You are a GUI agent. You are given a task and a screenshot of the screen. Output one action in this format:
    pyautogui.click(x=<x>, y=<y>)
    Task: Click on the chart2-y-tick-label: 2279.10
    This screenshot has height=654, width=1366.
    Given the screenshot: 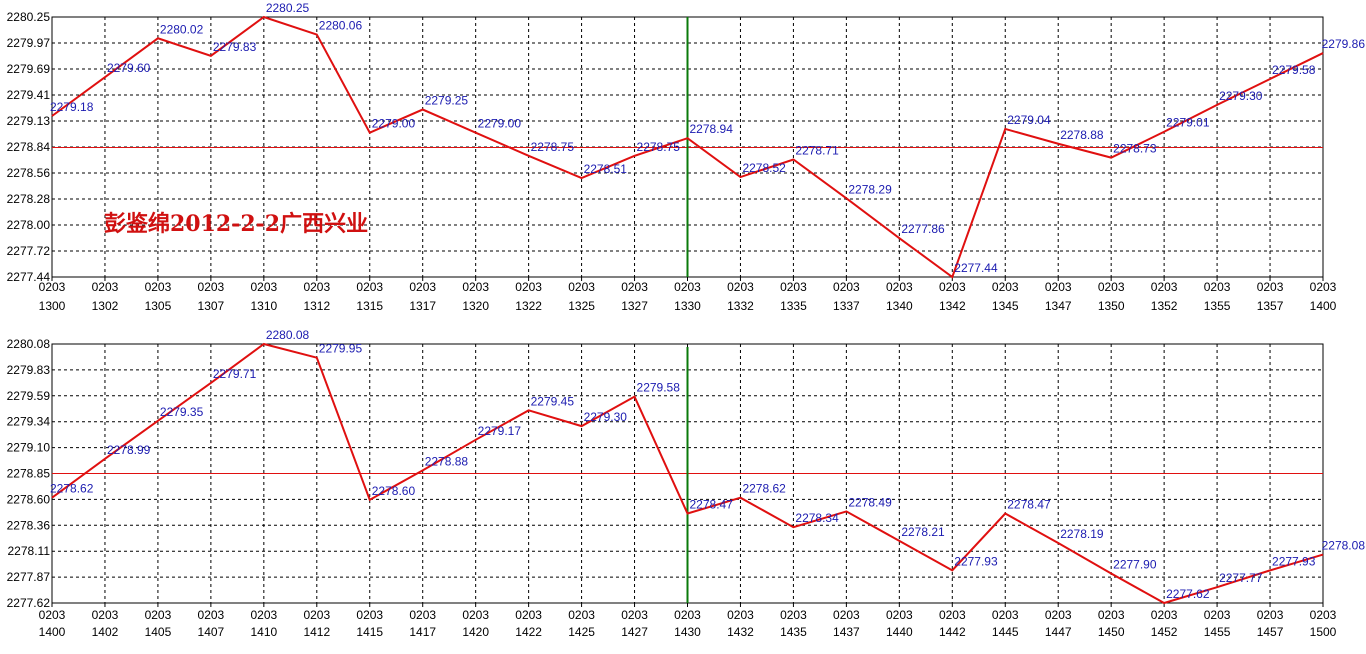 What is the action you would take?
    pyautogui.click(x=29, y=448)
    